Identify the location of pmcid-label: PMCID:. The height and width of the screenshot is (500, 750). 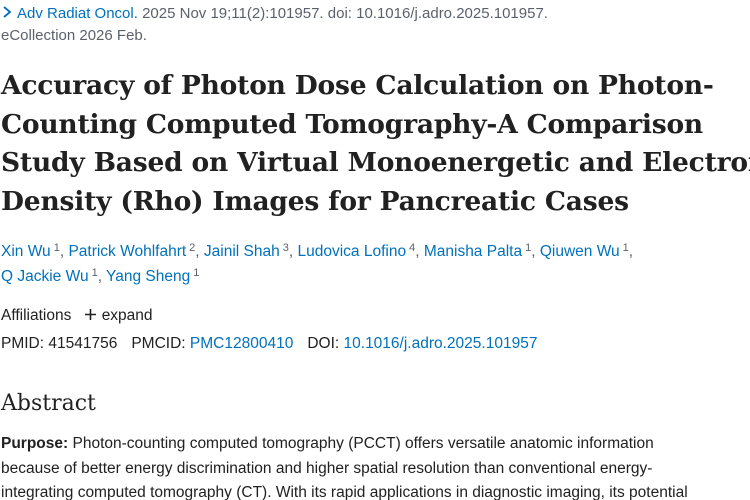
(158, 343).